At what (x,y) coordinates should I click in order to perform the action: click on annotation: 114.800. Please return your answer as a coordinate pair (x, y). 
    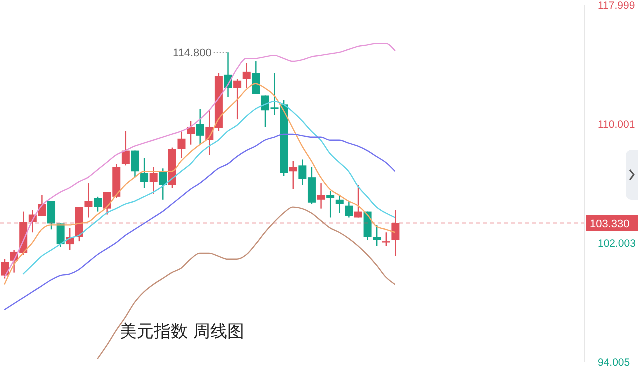
    Looking at the image, I should click on (192, 54).